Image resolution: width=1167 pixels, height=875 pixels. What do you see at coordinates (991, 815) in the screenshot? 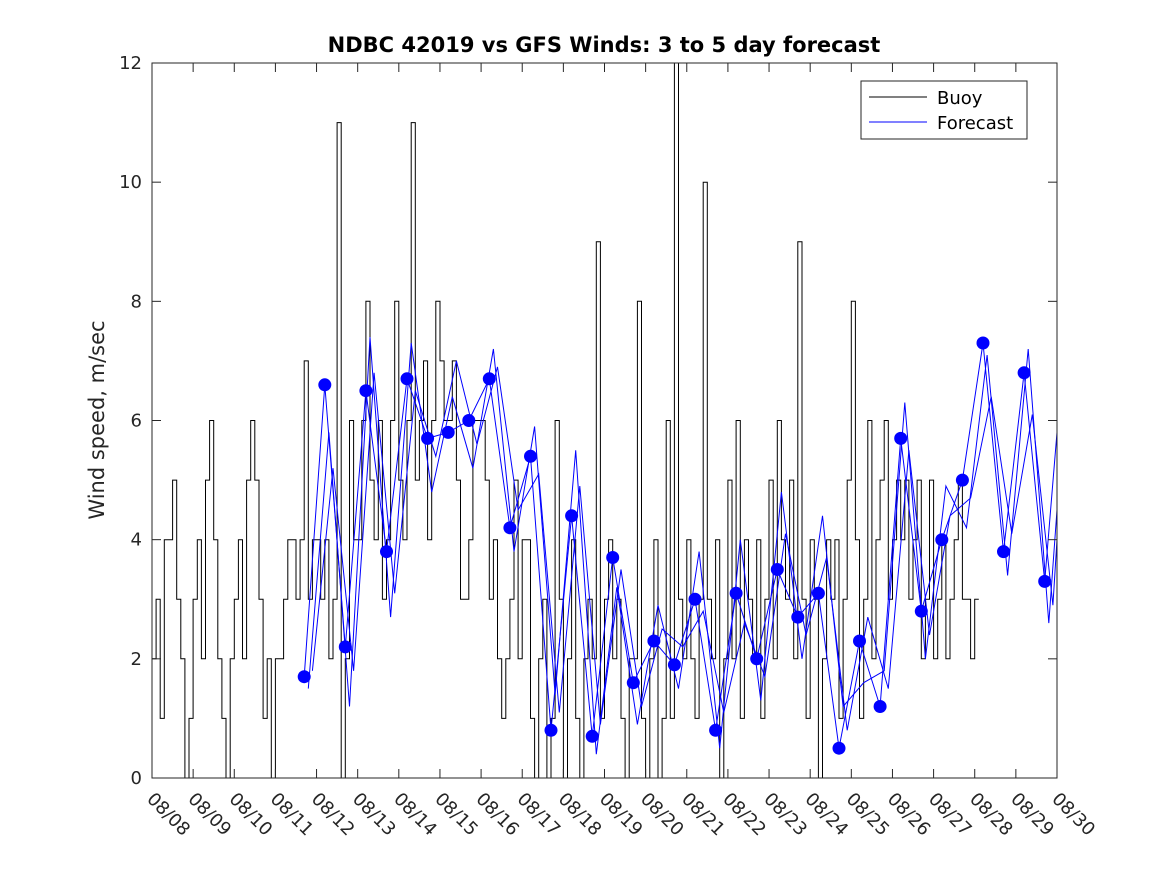
I see `x-tick-label: 08/28` at bounding box center [991, 815].